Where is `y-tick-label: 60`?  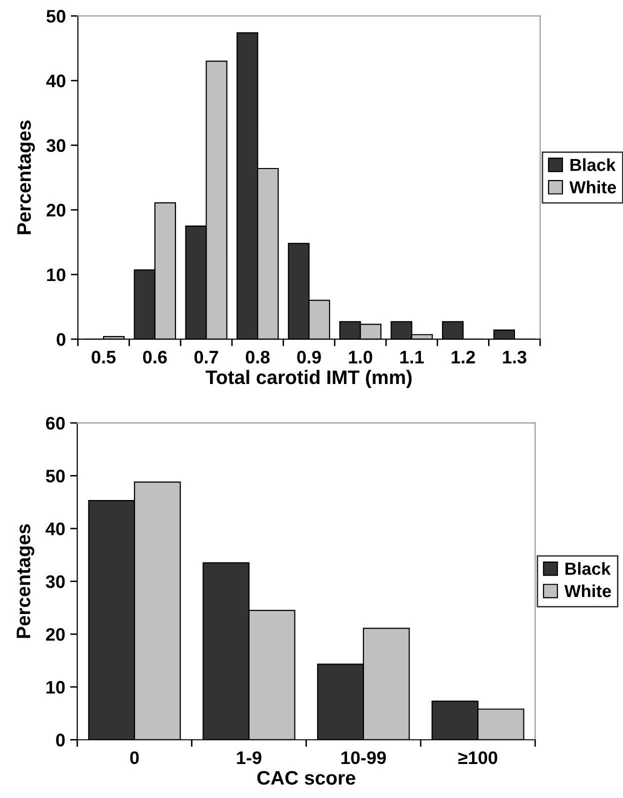
y-tick-label: 60 is located at coordinates (55, 423).